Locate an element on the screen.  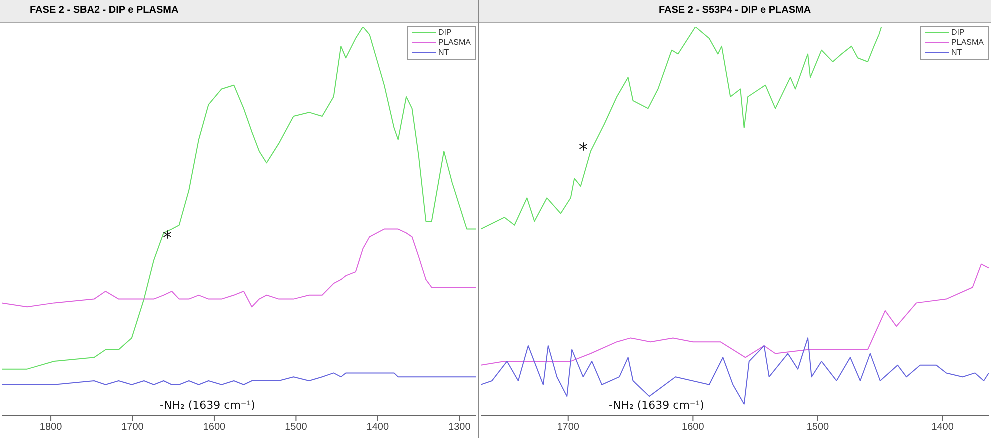
chart-title: FASE 2 - SBA2 - DIP e PLASMA is located at coordinates (239, 11).